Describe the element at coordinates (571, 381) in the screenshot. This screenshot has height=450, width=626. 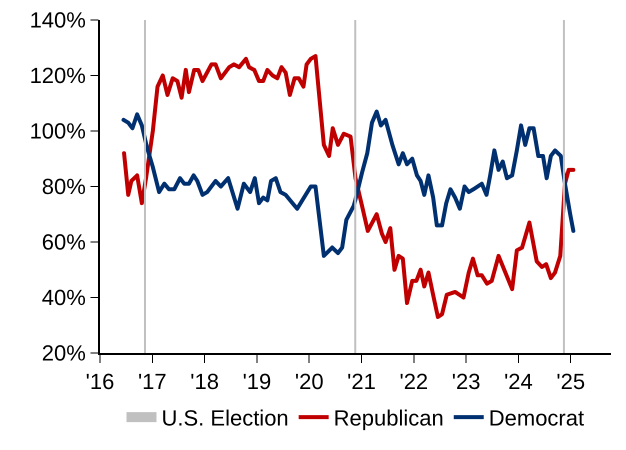
I see `x-tick-label: '25` at that location.